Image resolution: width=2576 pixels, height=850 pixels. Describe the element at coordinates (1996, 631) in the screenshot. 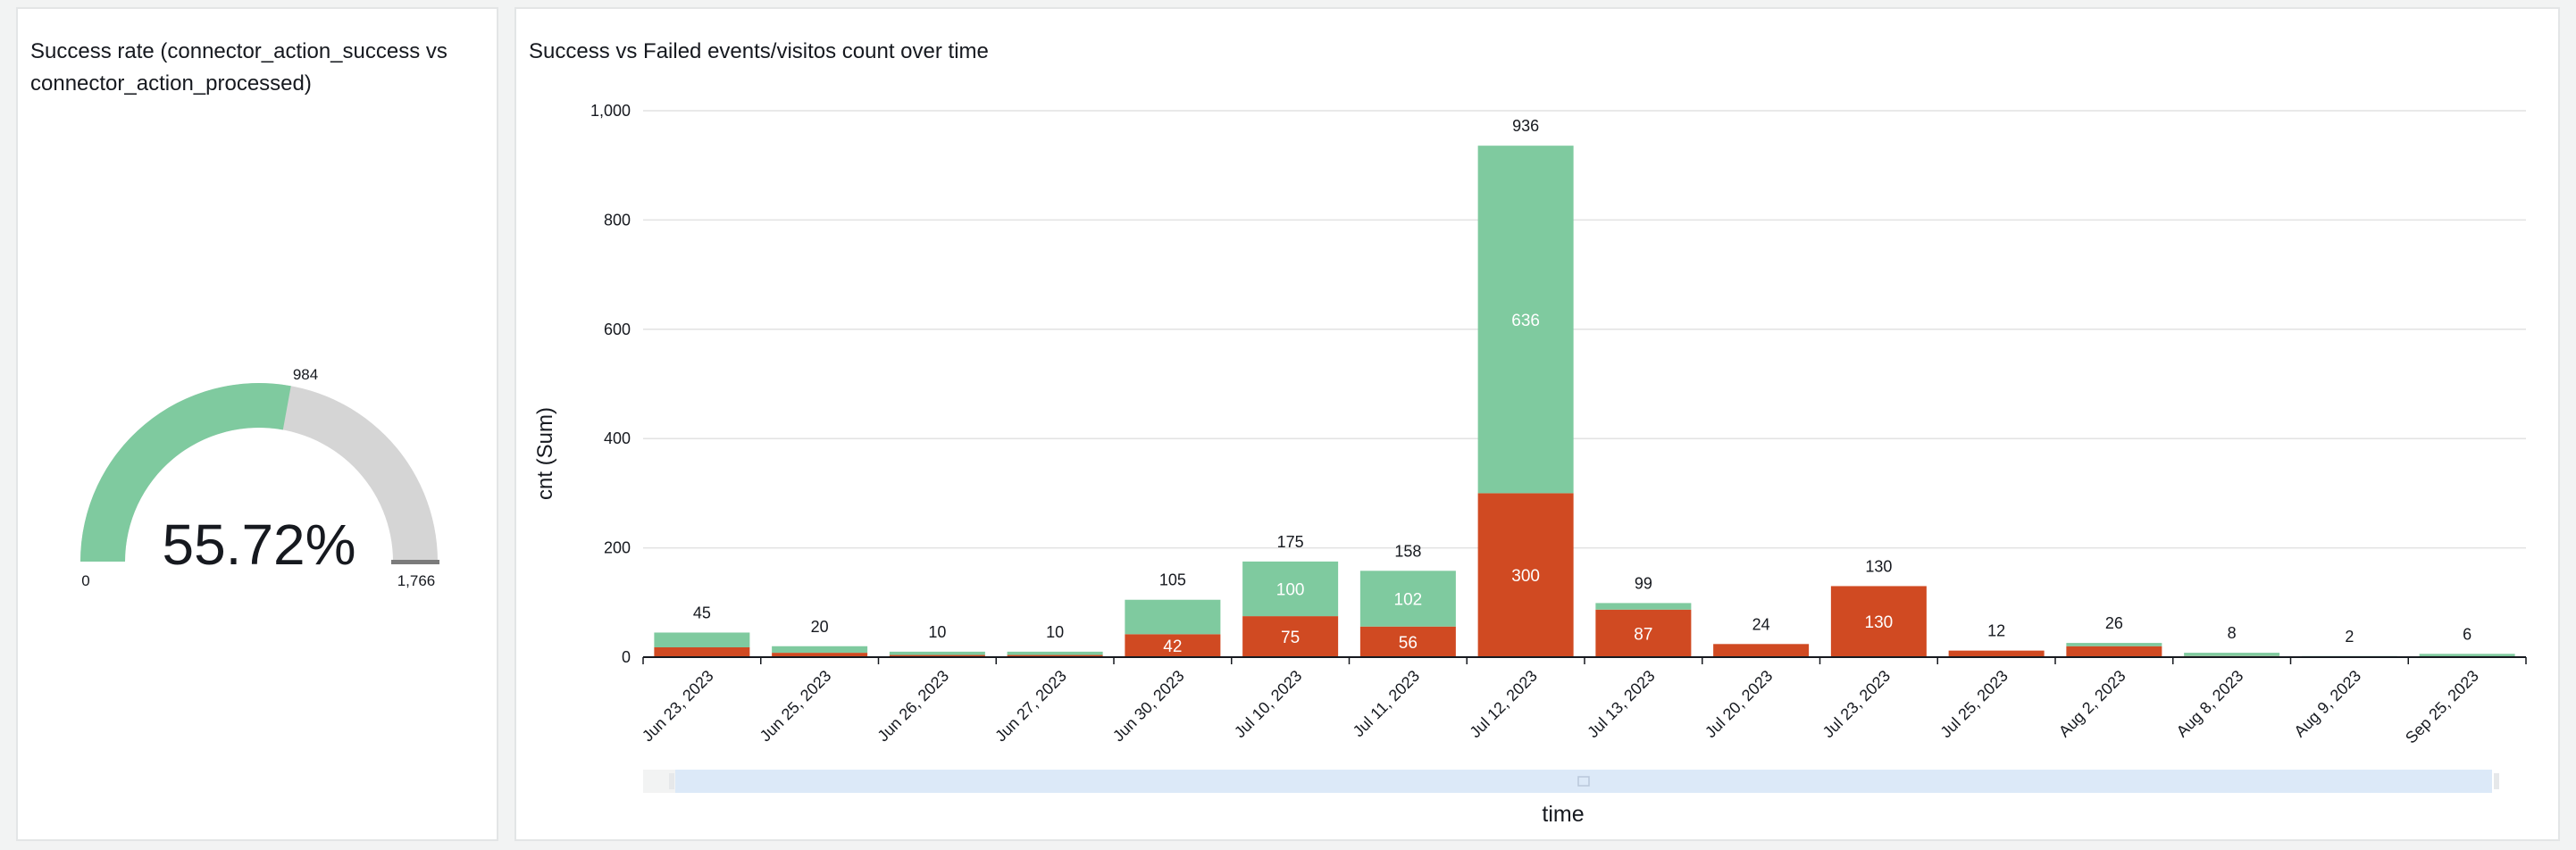

I see `bar-total-label: 12` at that location.